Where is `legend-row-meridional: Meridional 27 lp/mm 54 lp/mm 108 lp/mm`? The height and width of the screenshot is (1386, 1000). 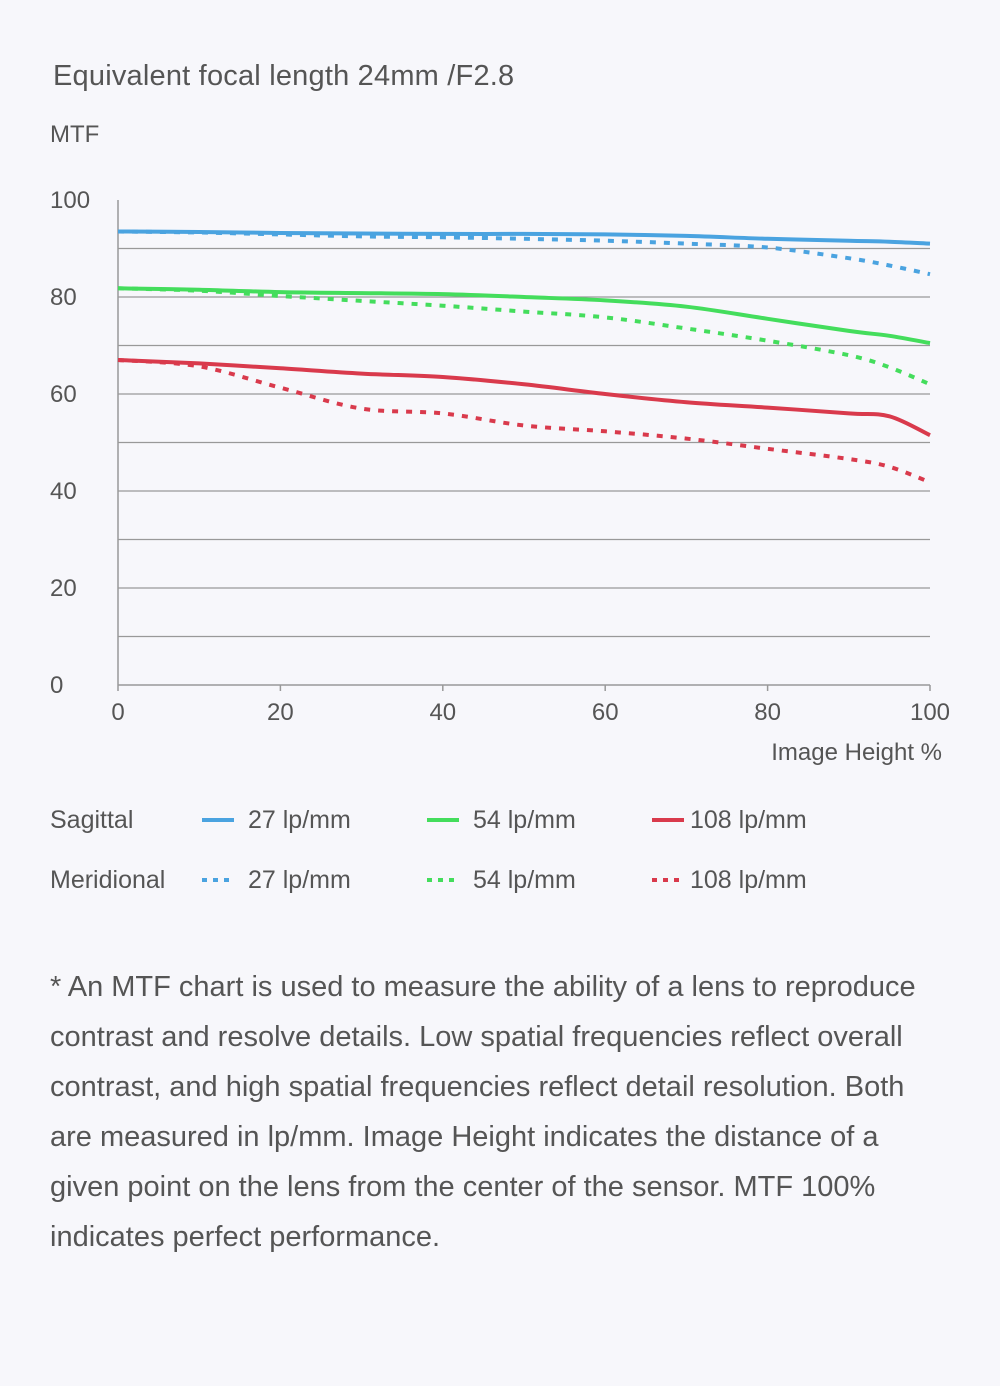 legend-row-meridional: Meridional 27 lp/mm 54 lp/mm 108 lp/mm is located at coordinates (500, 882).